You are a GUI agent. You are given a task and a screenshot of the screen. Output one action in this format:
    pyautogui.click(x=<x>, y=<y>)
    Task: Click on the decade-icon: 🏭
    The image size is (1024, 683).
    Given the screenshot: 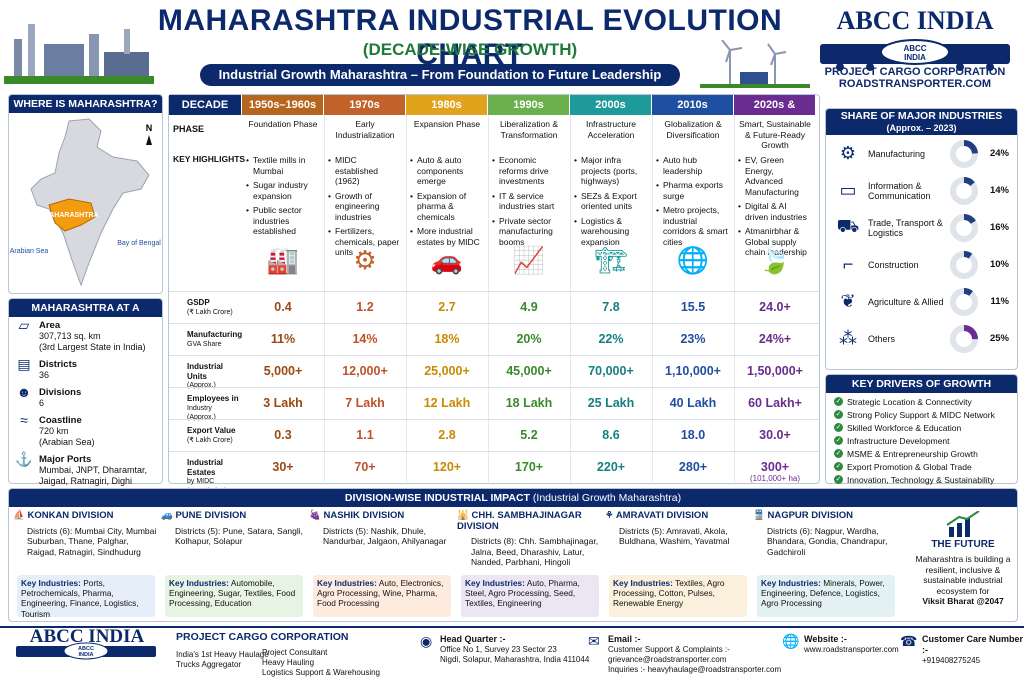 What is the action you would take?
    pyautogui.click(x=283, y=260)
    